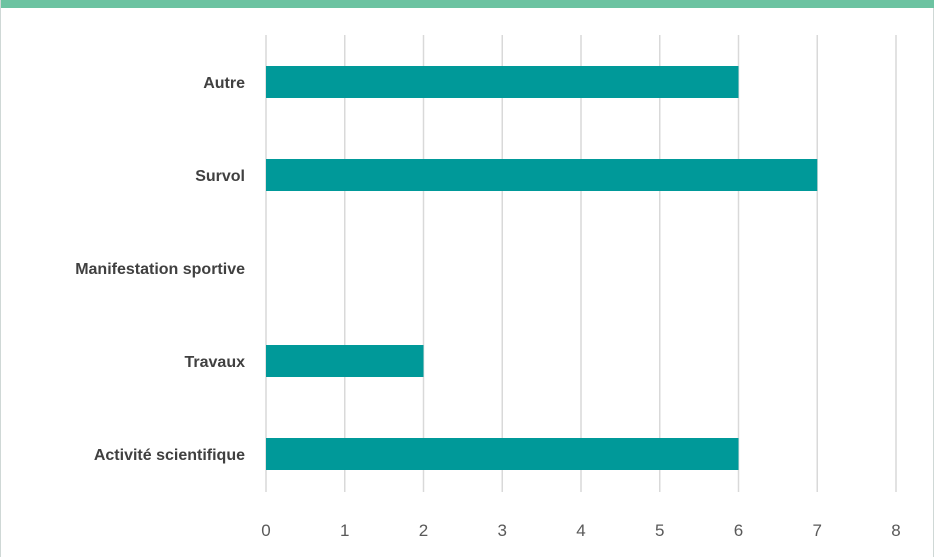 The height and width of the screenshot is (557, 934). I want to click on bar-activité-scientifique, so click(502, 454).